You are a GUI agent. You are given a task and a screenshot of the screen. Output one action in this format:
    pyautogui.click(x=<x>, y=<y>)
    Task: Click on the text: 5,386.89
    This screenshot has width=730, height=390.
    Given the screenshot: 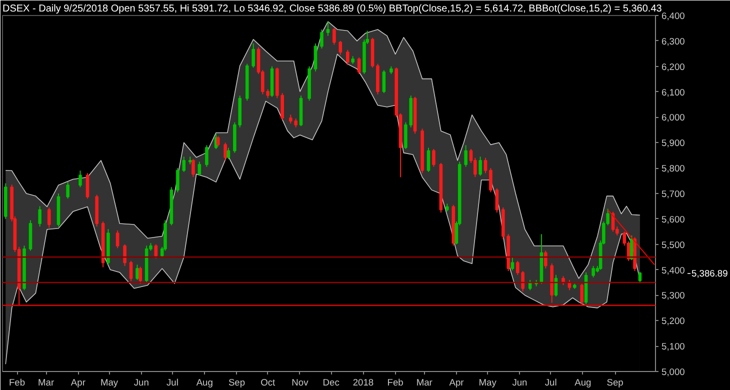 What is the action you would take?
    pyautogui.click(x=710, y=273)
    